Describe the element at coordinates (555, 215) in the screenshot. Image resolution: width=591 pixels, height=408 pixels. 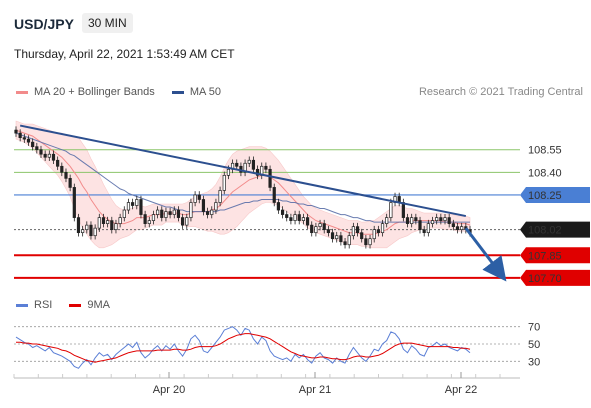
I see `level-labels: 108.55 108.40 108.25 108.02 107.85 107.70` at that location.